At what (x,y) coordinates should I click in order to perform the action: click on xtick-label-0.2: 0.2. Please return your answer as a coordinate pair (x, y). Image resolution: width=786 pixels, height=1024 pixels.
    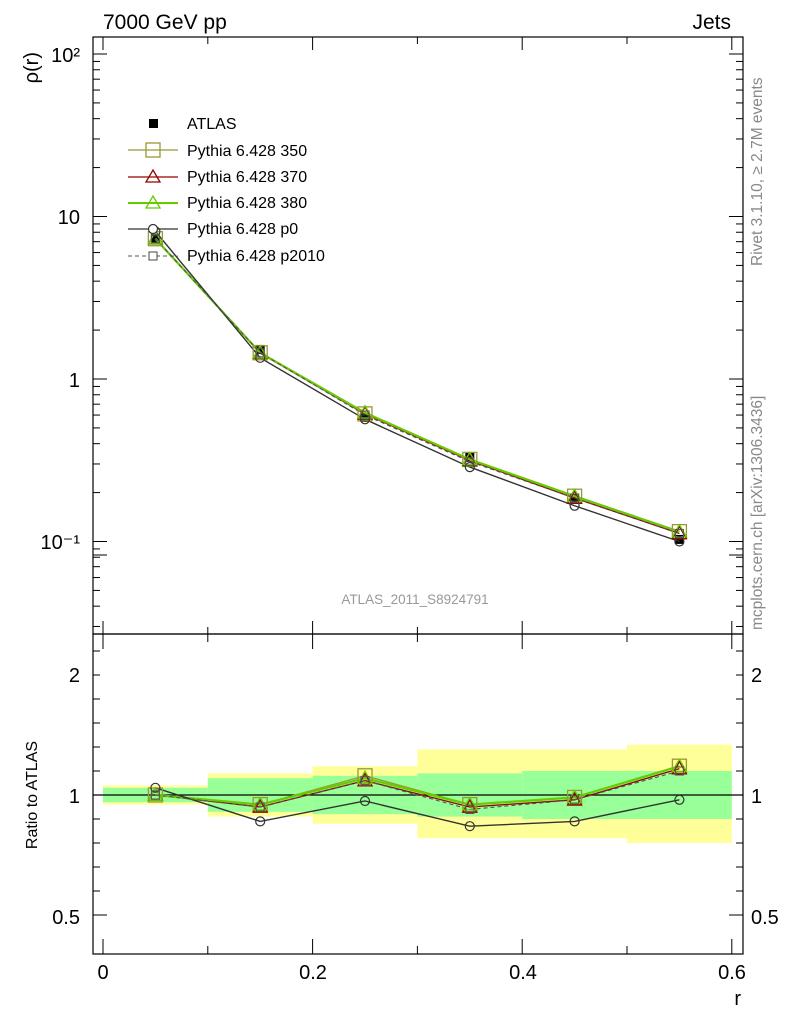
    Looking at the image, I should click on (313, 973).